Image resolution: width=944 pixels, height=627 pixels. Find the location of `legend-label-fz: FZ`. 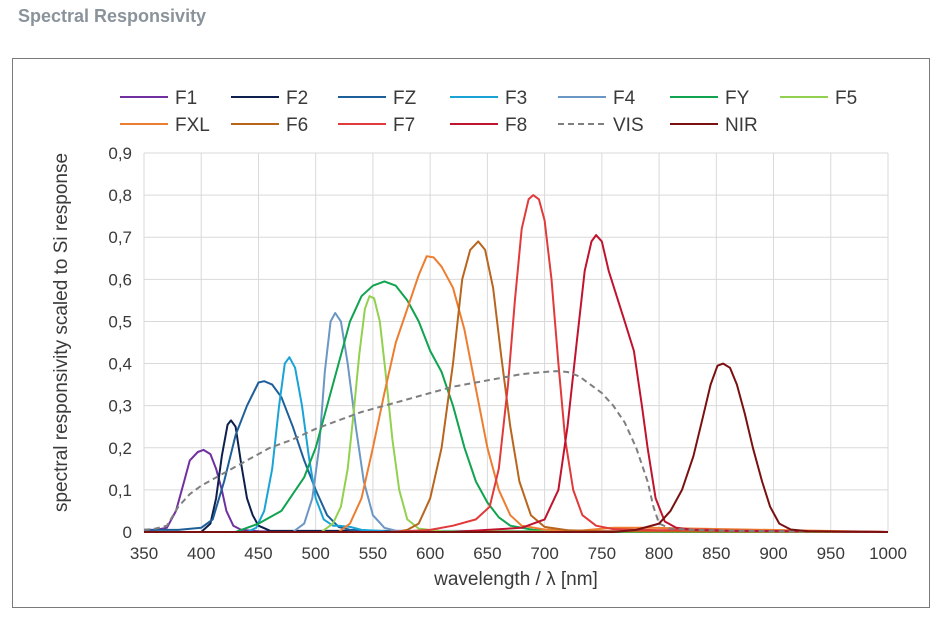

legend-label-fz: FZ is located at coordinates (405, 98).